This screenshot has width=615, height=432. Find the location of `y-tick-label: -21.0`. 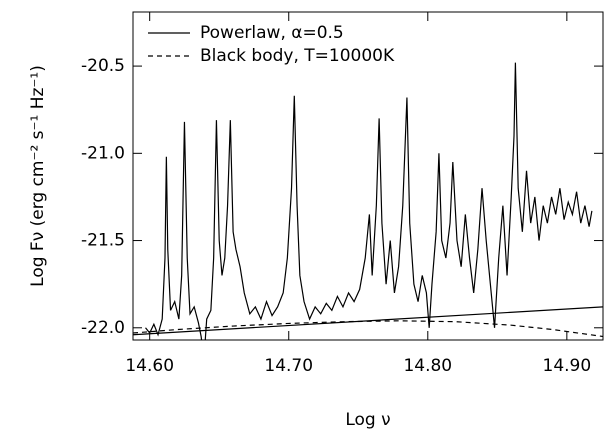

y-tick-label: -21.0 is located at coordinates (103, 153).